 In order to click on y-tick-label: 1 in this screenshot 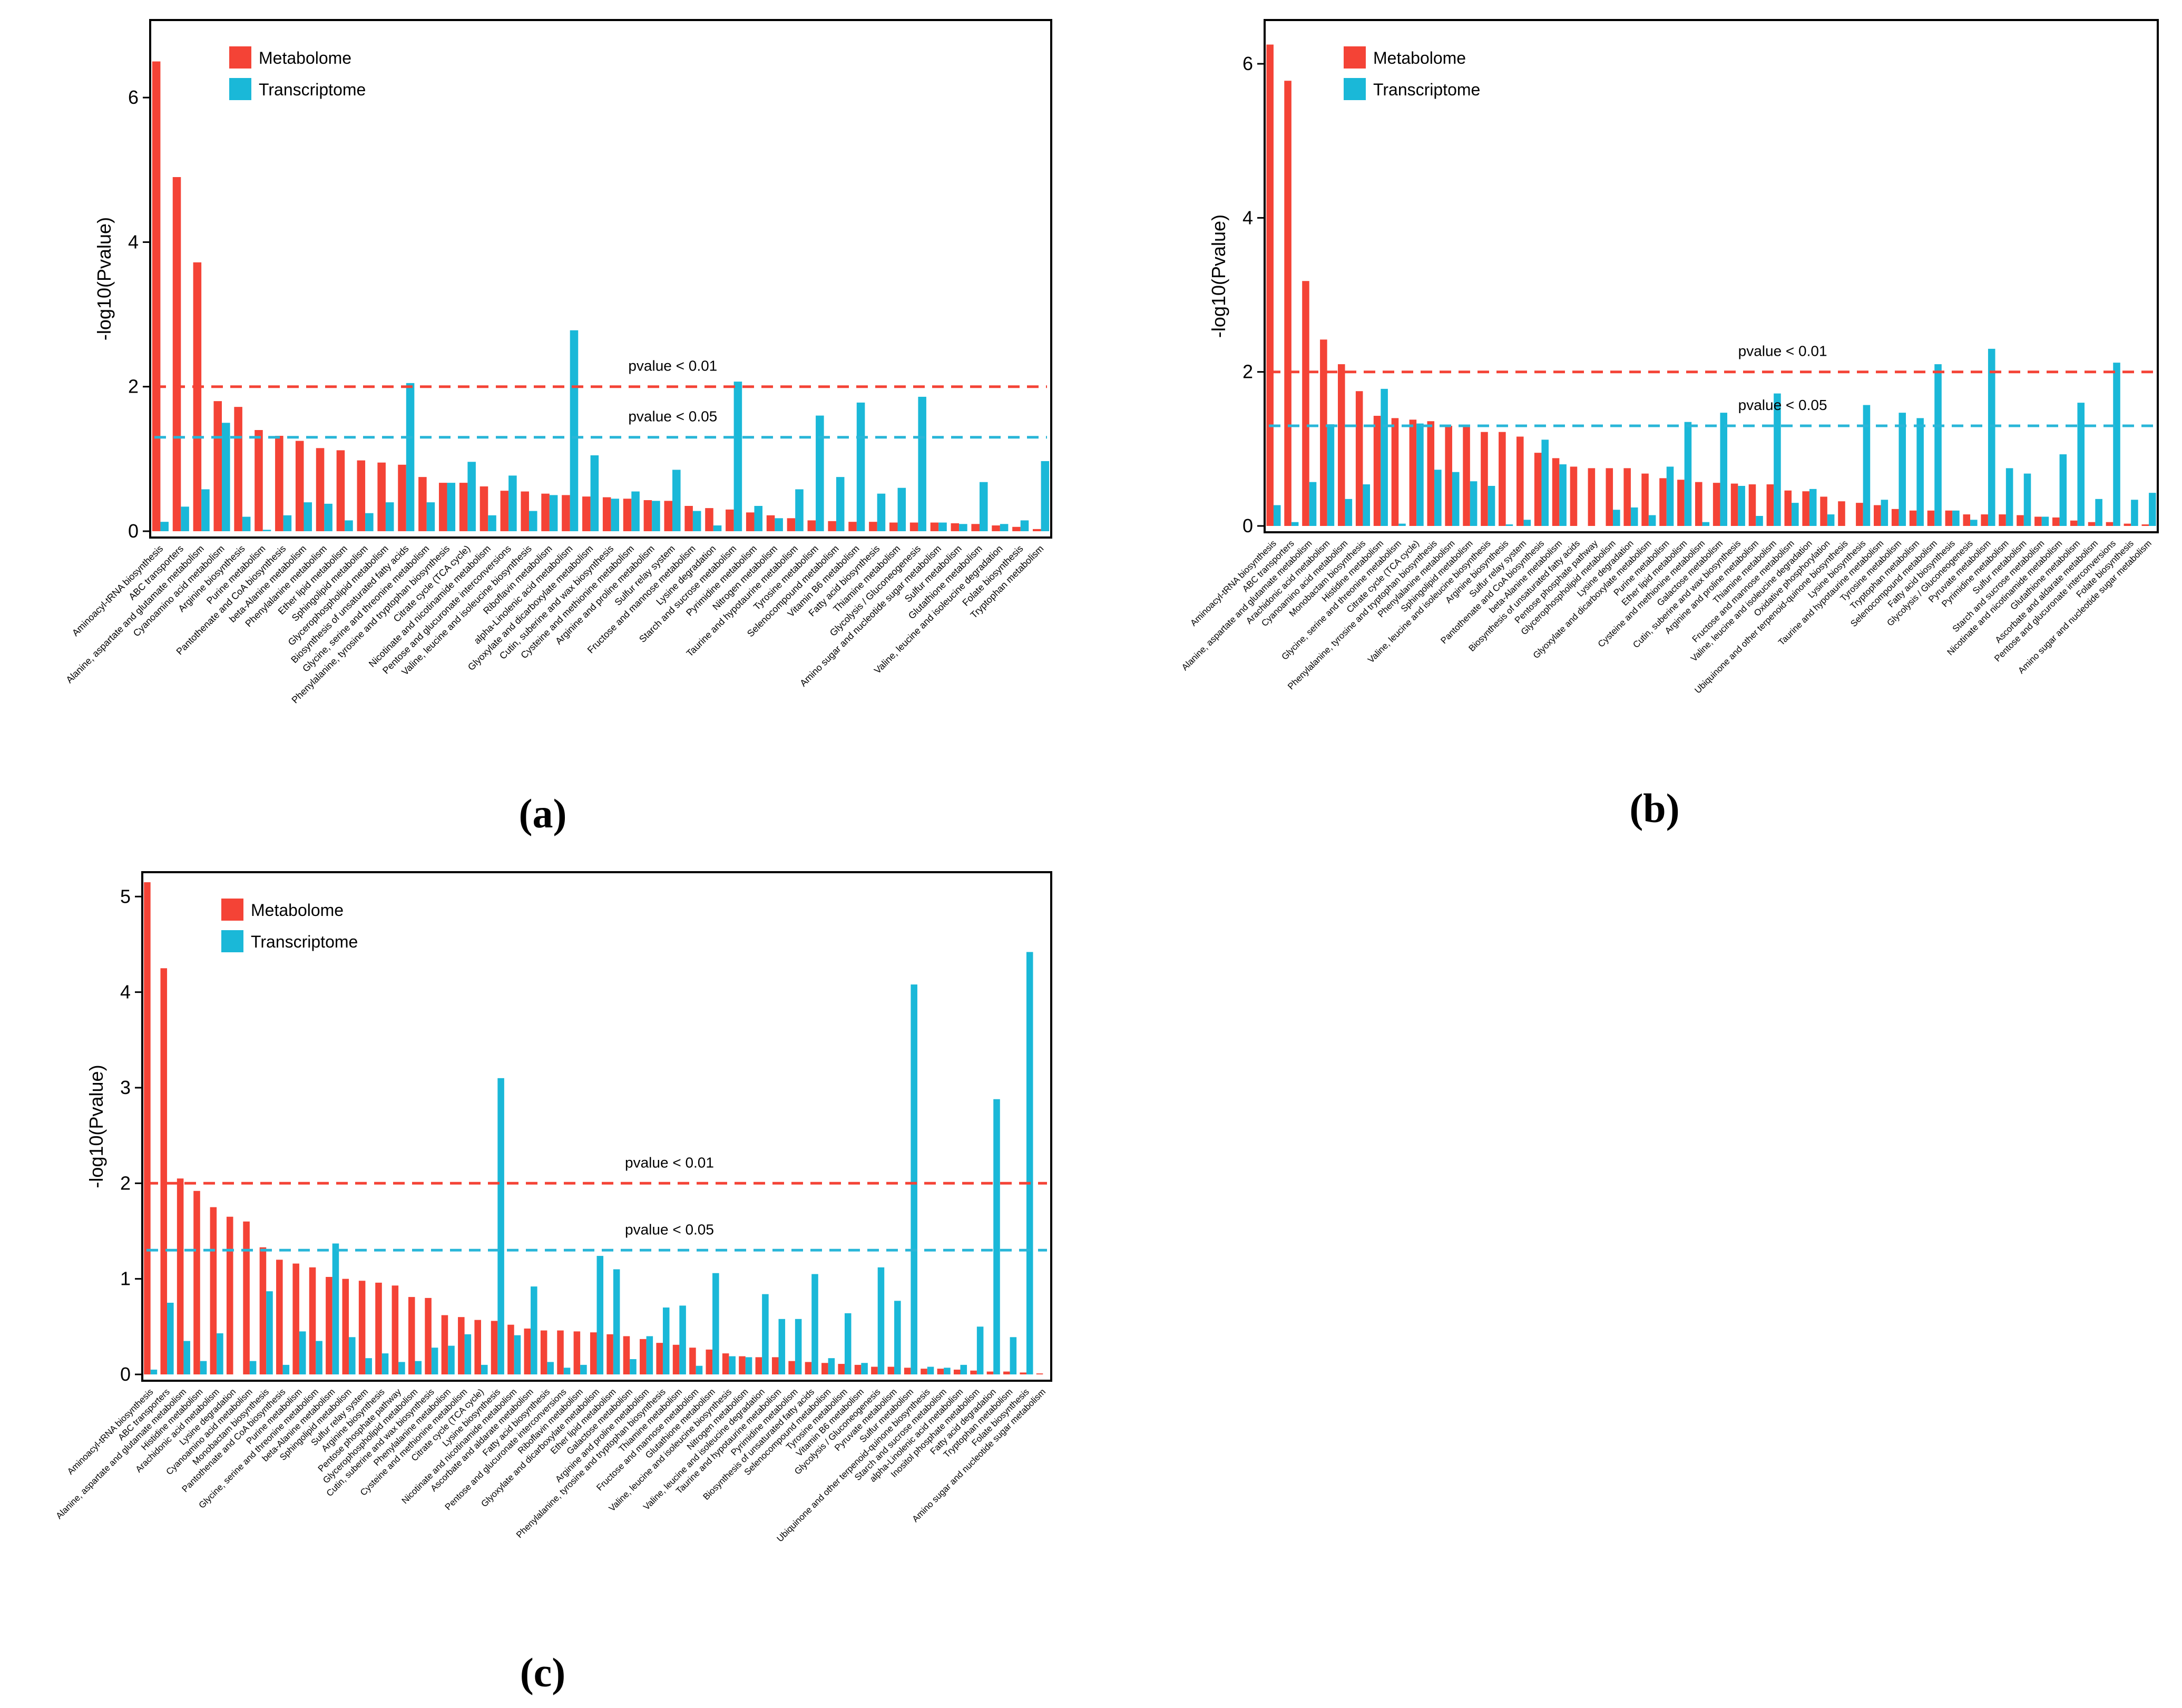, I will do `click(126, 1279)`.